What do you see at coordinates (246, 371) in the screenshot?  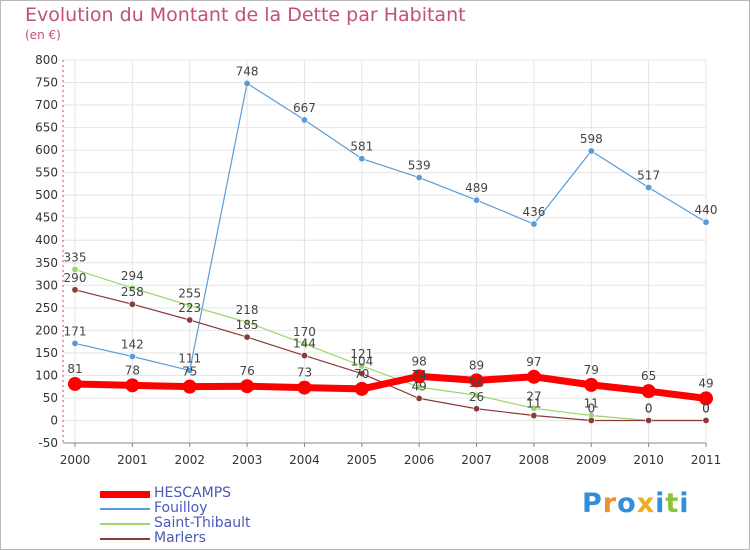 I see `data-label: 76` at bounding box center [246, 371].